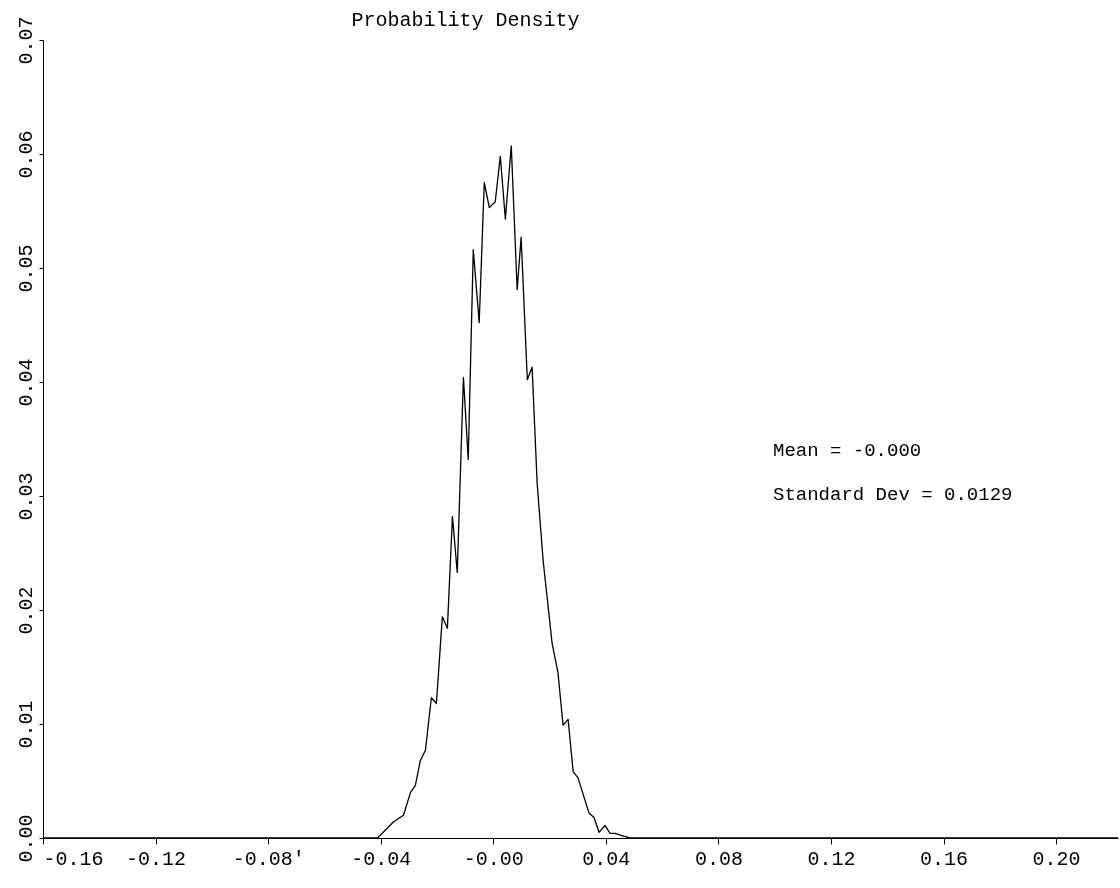 The width and height of the screenshot is (1120, 888). I want to click on y-tick-label: 0.01, so click(26, 724).